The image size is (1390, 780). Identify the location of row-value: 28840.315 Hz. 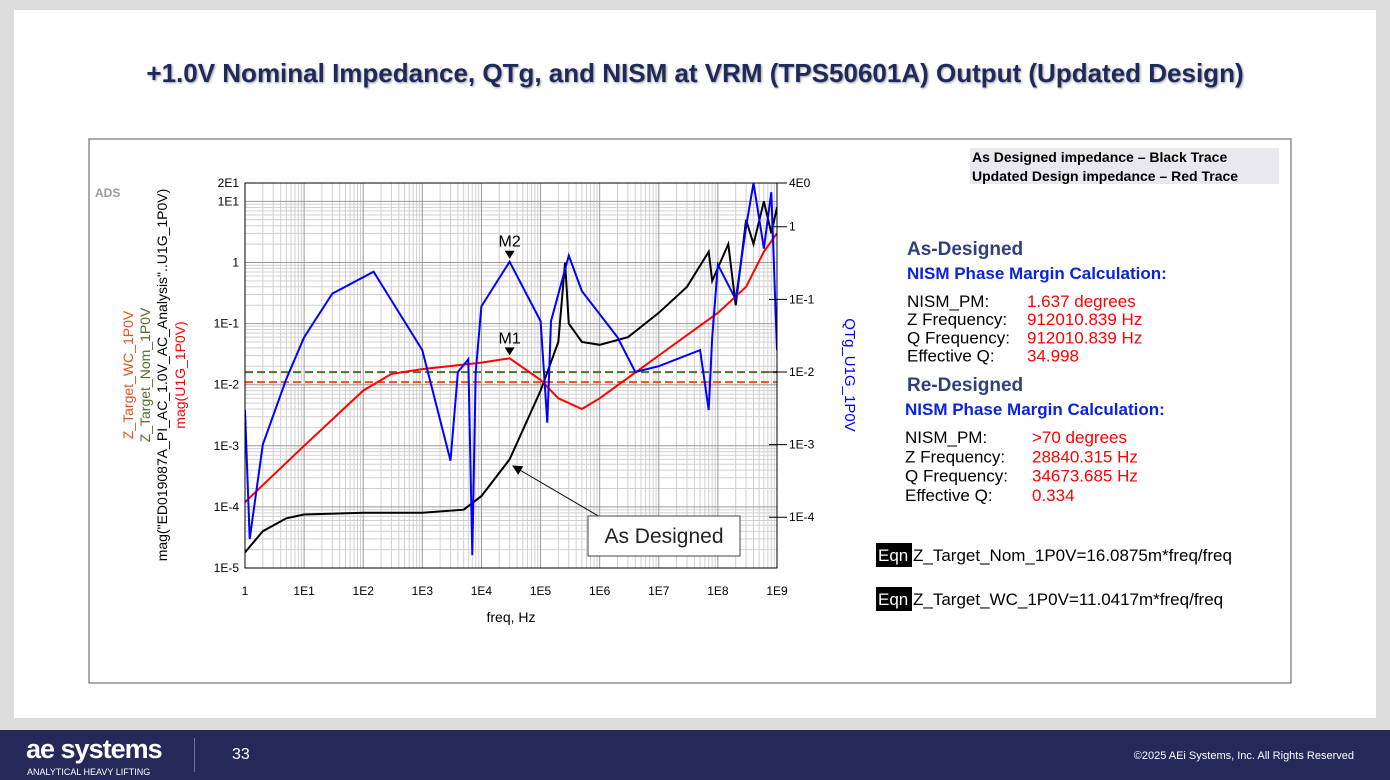
(1085, 456).